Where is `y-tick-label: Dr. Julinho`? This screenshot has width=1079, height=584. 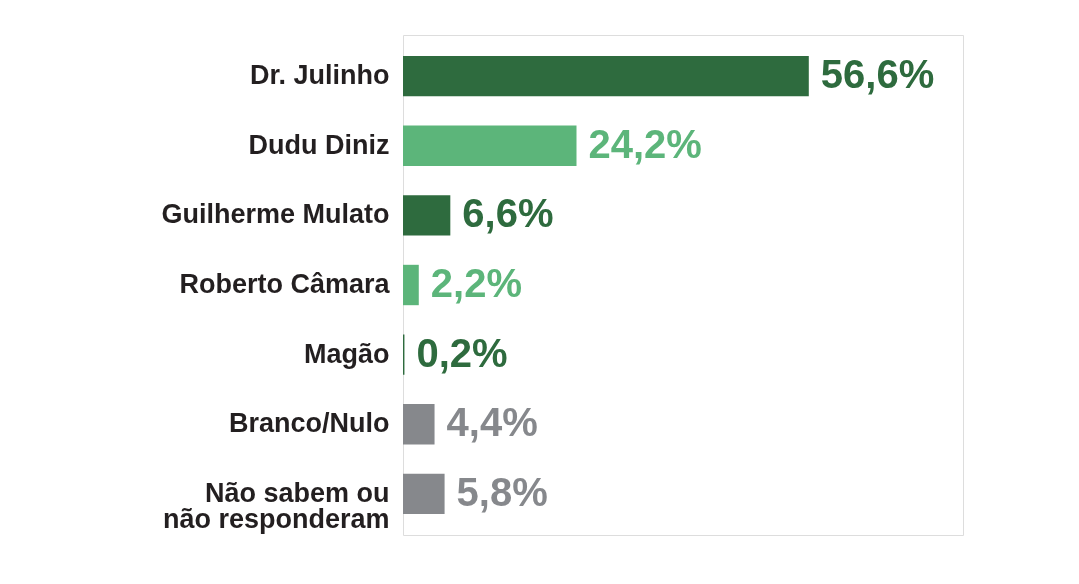 y-tick-label: Dr. Julinho is located at coordinates (319, 75).